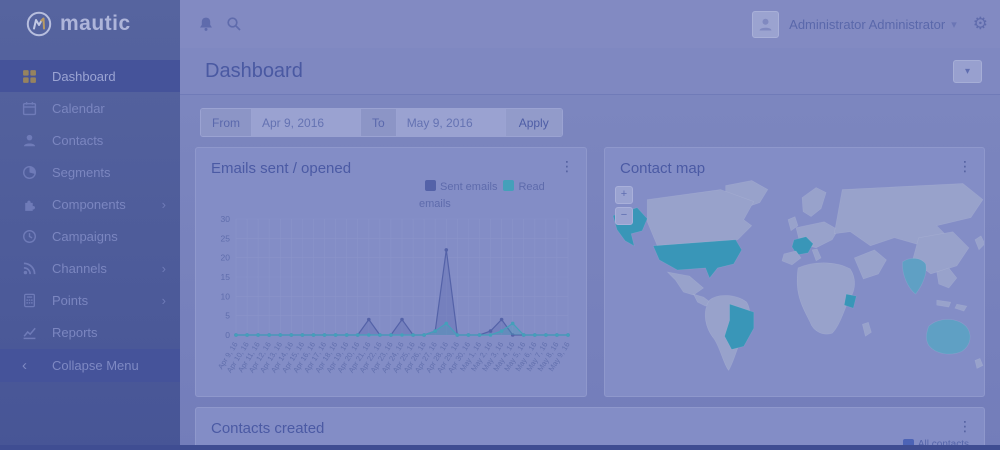 This screenshot has width=1000, height=450. What do you see at coordinates (78, 108) in the screenshot?
I see `sidebar-item-label: Calendar` at bounding box center [78, 108].